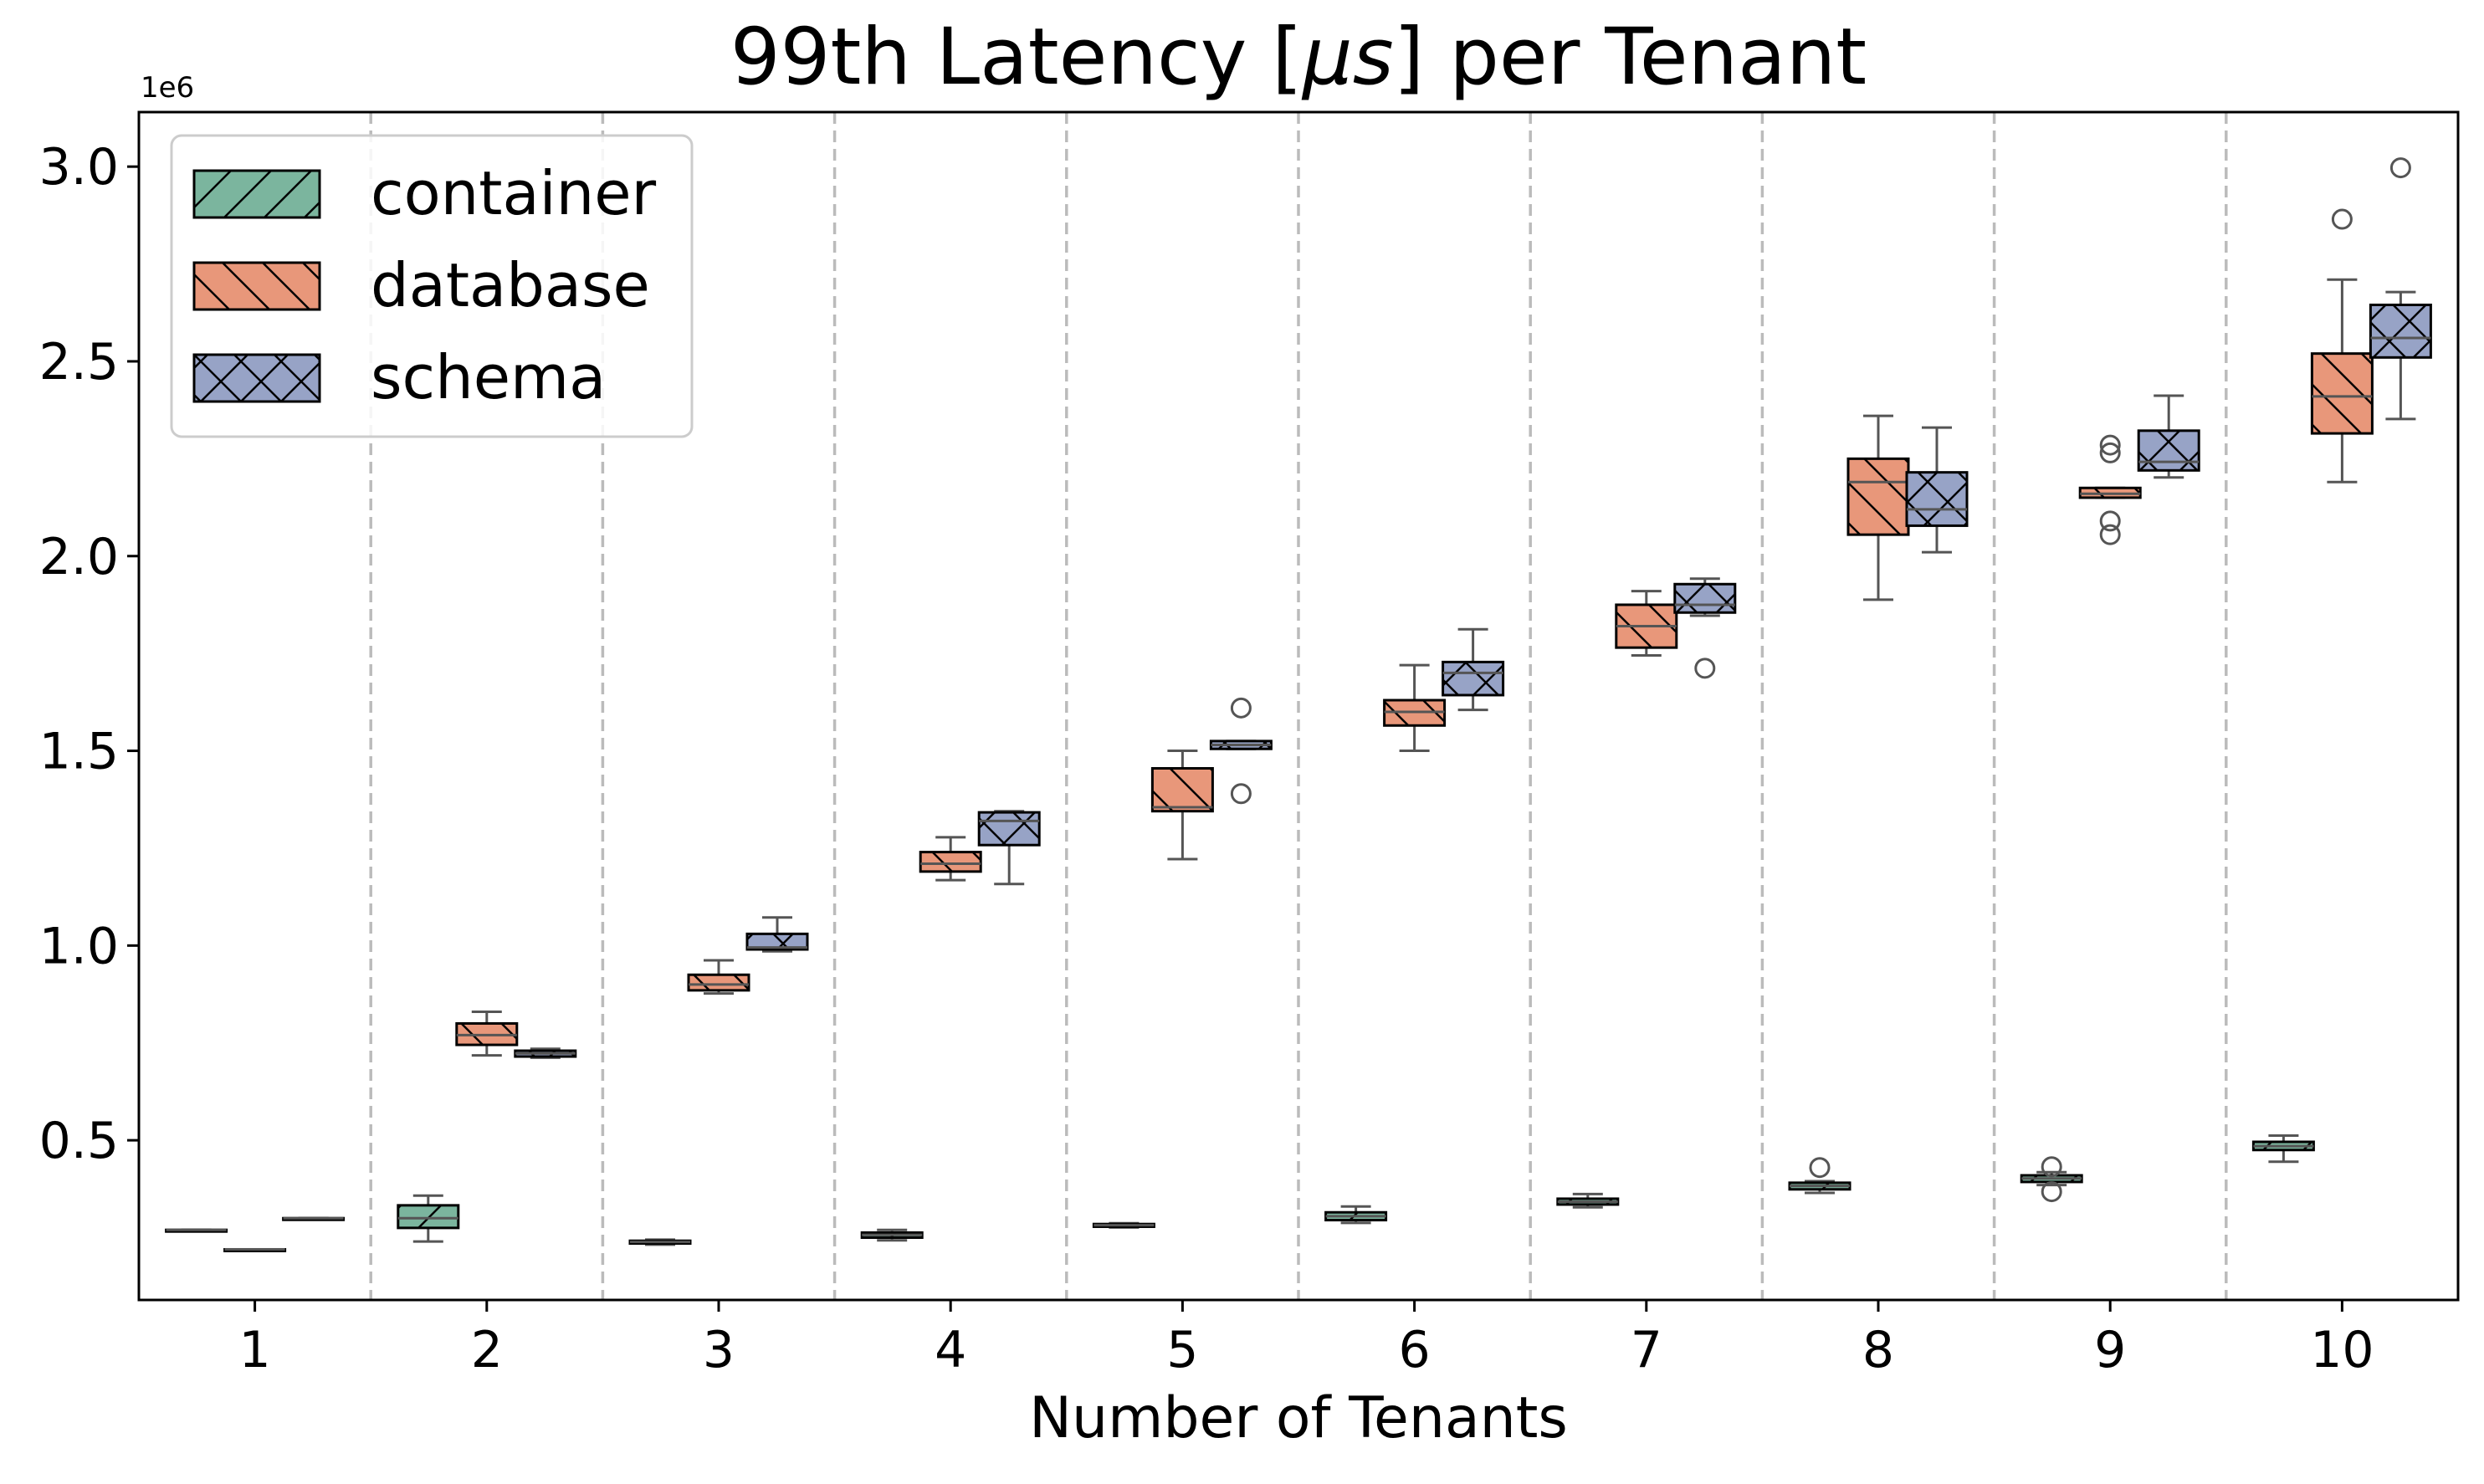  I want to click on legend-label: schema, so click(488, 377).